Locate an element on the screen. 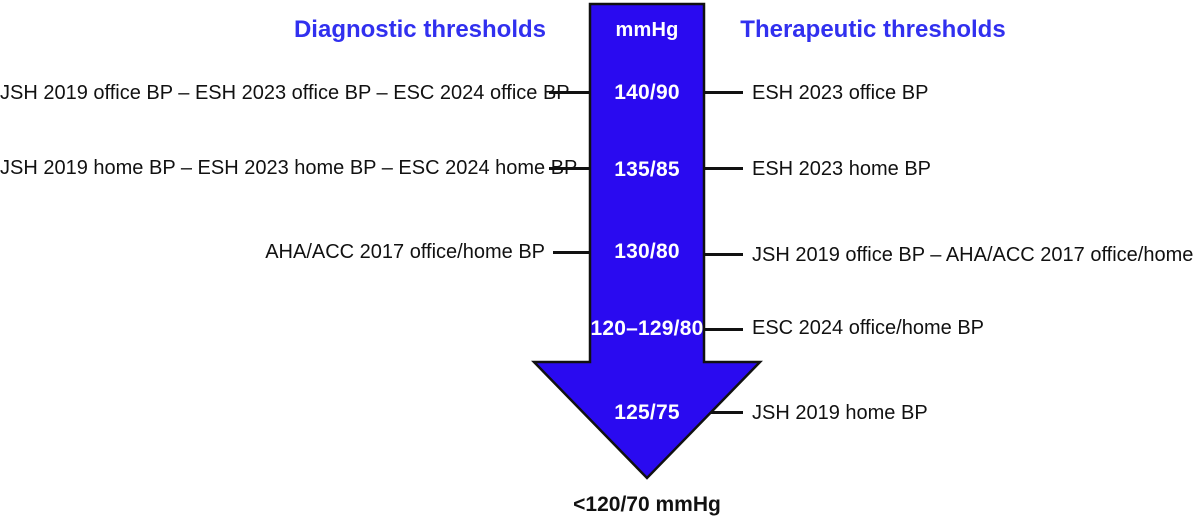 This screenshot has width=1200, height=523. arrow-threshold-125-75: 125/75 is located at coordinates (647, 412).